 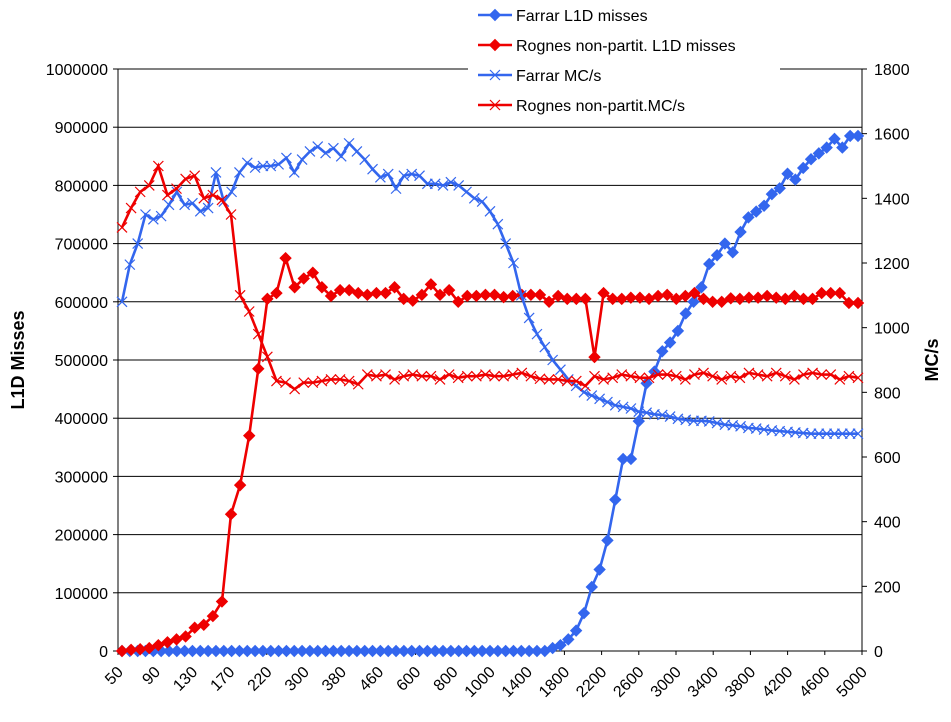 I want to click on y-right-tick-label: 600, so click(x=887, y=458).